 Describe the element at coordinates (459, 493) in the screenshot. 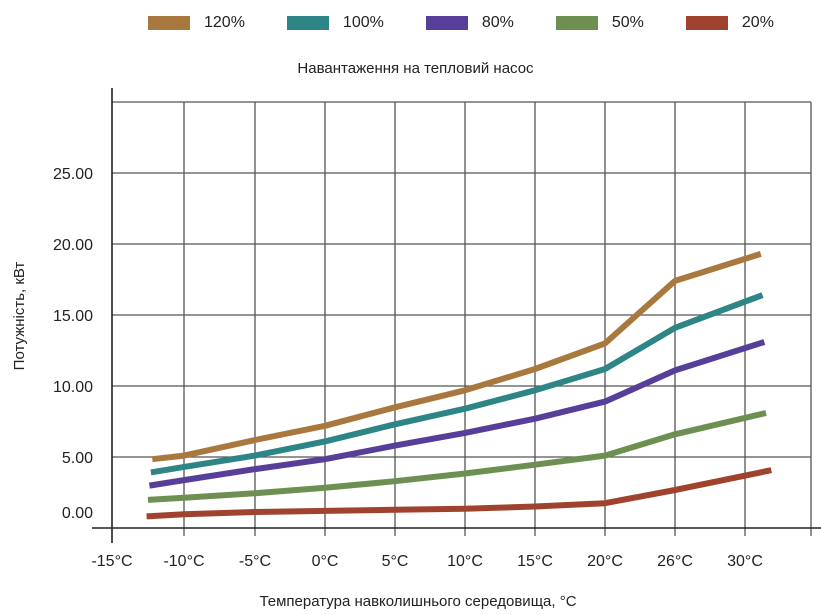

I see `series-line-20pct` at that location.